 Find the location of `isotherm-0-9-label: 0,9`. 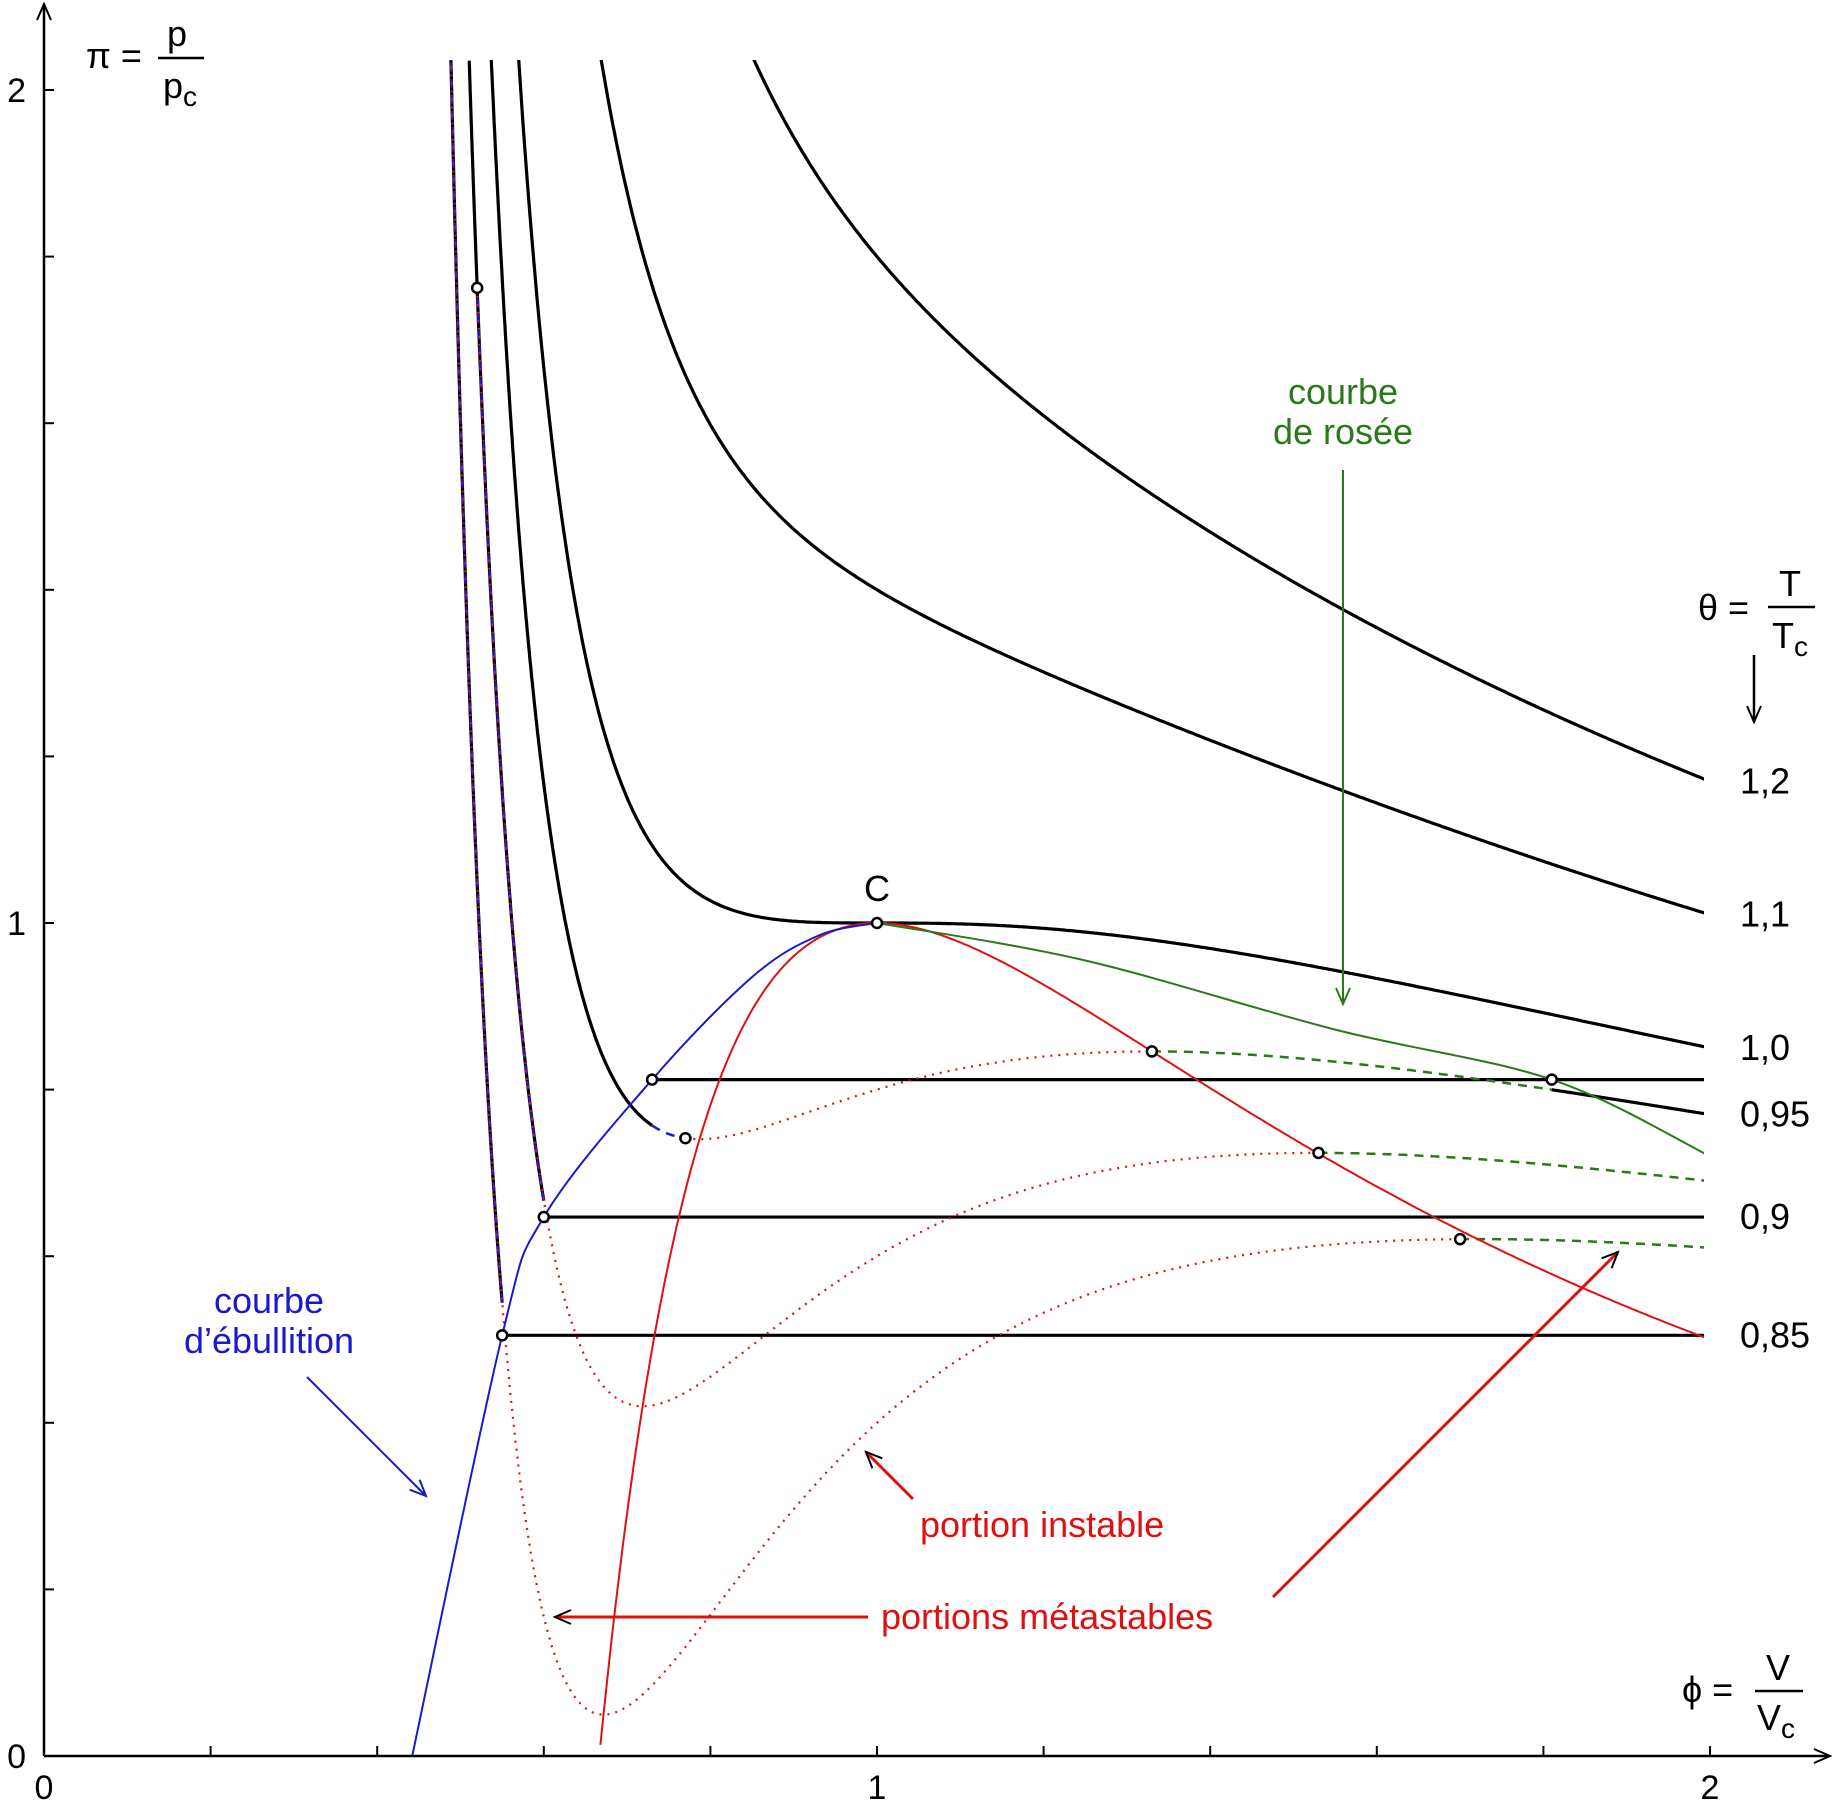

isotherm-0-9-label: 0,9 is located at coordinates (1765, 1216).